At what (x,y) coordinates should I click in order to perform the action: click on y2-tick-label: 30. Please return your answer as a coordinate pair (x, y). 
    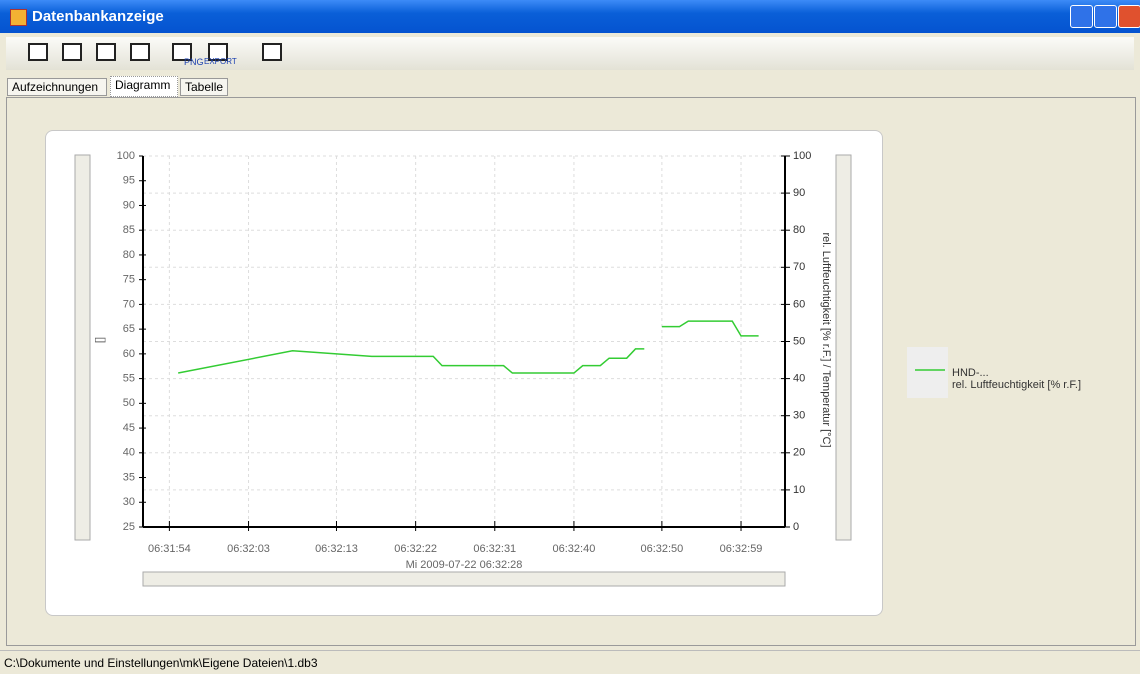
    Looking at the image, I should click on (799, 416).